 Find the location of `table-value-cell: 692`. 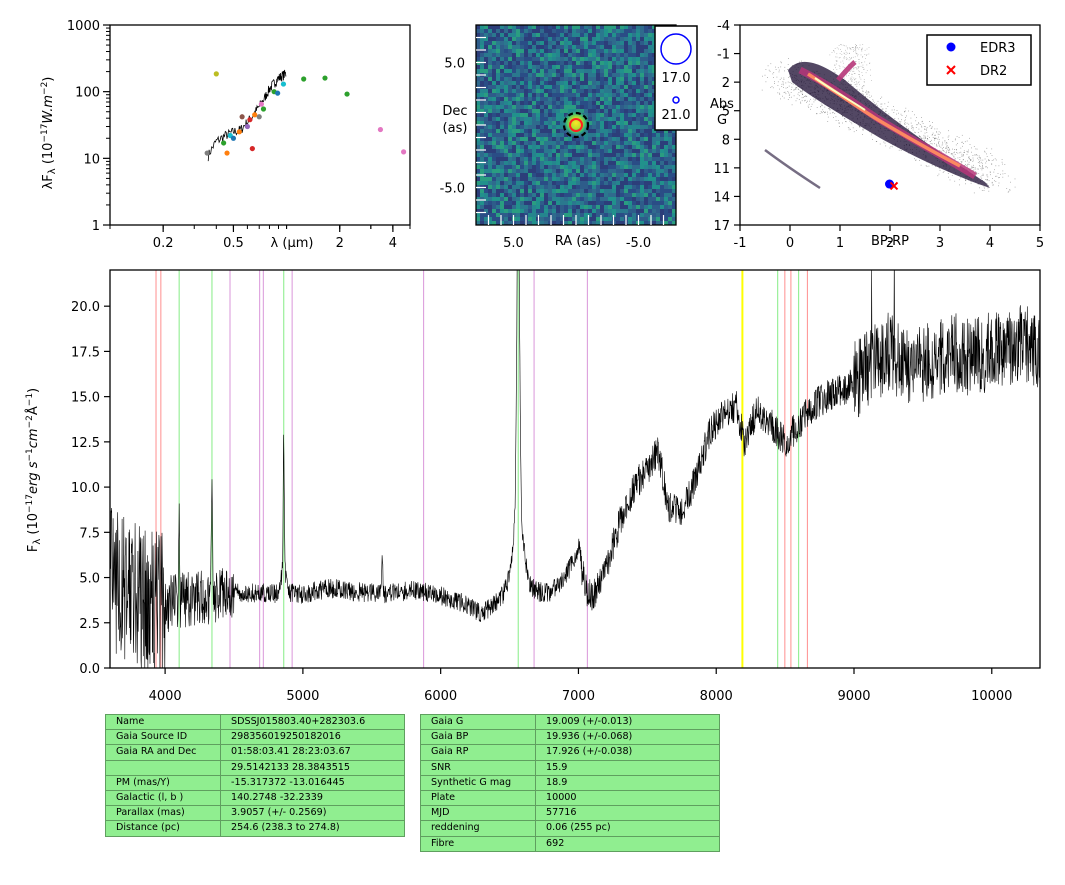

table-value-cell: 692 is located at coordinates (627, 843).